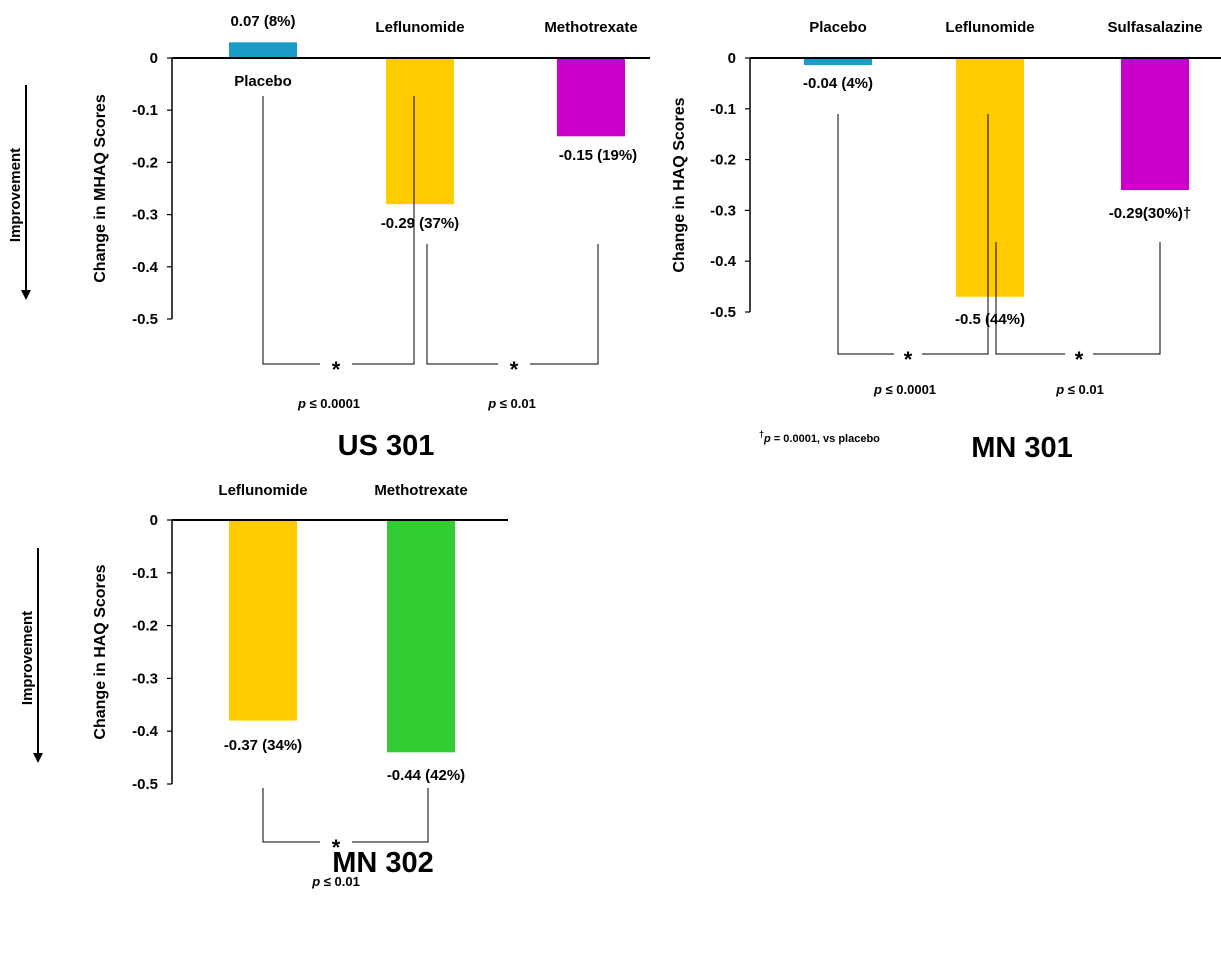  I want to click on data-label: -0.37 (34%), so click(263, 745).